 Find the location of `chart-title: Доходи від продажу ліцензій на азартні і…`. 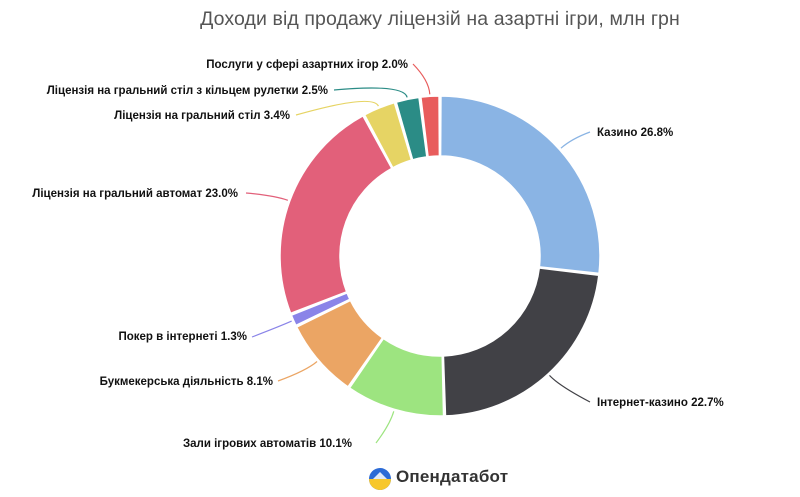

chart-title: Доходи від продажу ліцензій на азартні і… is located at coordinates (440, 19).